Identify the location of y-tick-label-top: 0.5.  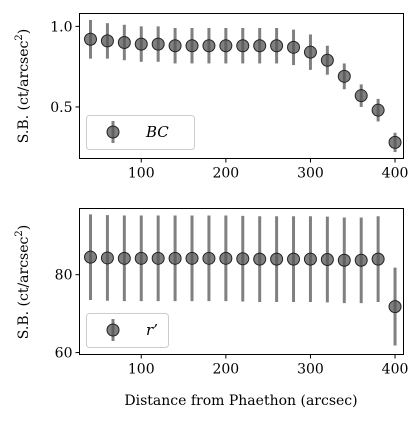
(61, 108).